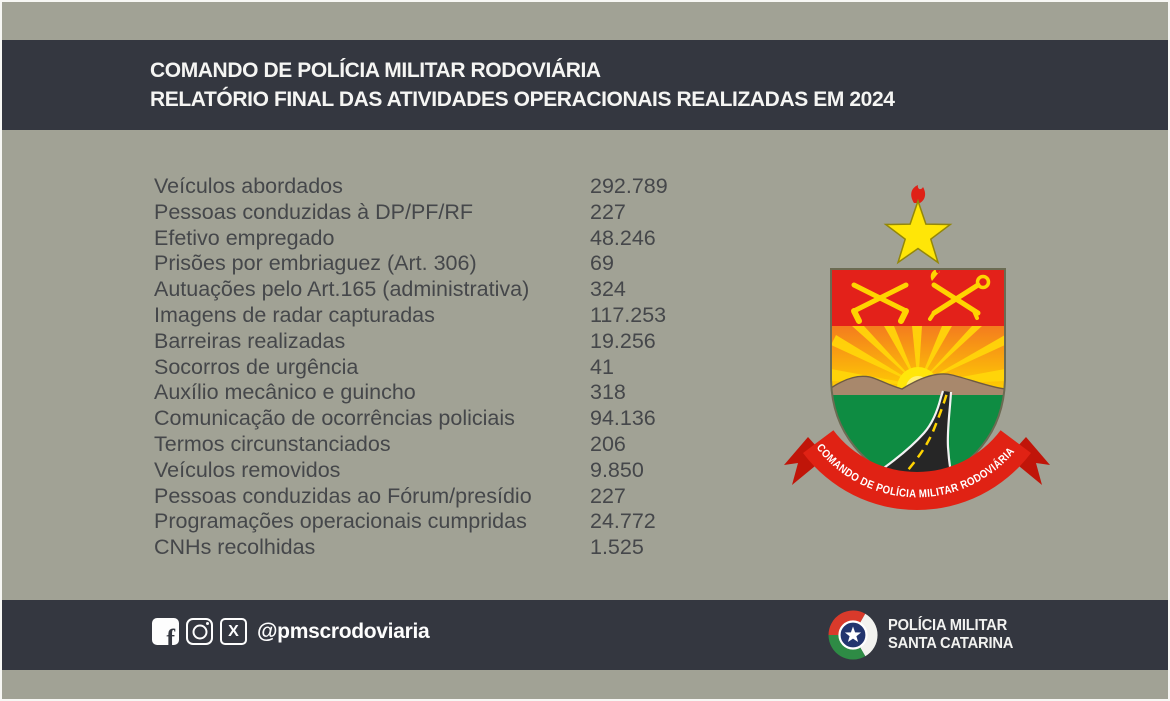 Image resolution: width=1170 pixels, height=701 pixels. What do you see at coordinates (918, 231) in the screenshot?
I see `star-icon` at bounding box center [918, 231].